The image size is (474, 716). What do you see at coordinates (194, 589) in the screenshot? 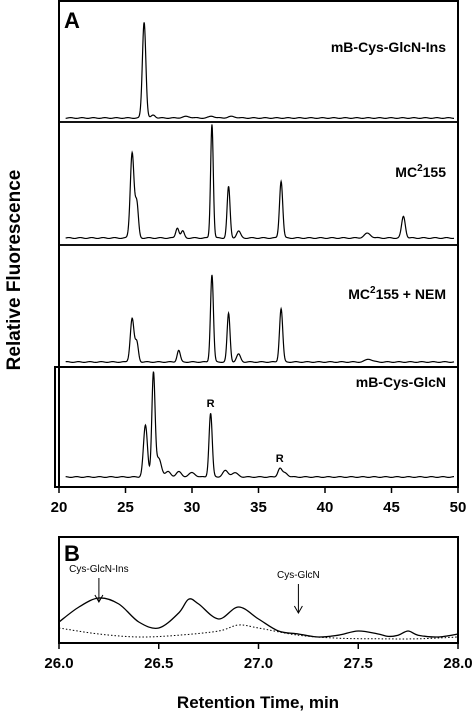
I see `panel-b-annotations: Cys-GlcN-Ins Cys-GlcN` at bounding box center [194, 589].